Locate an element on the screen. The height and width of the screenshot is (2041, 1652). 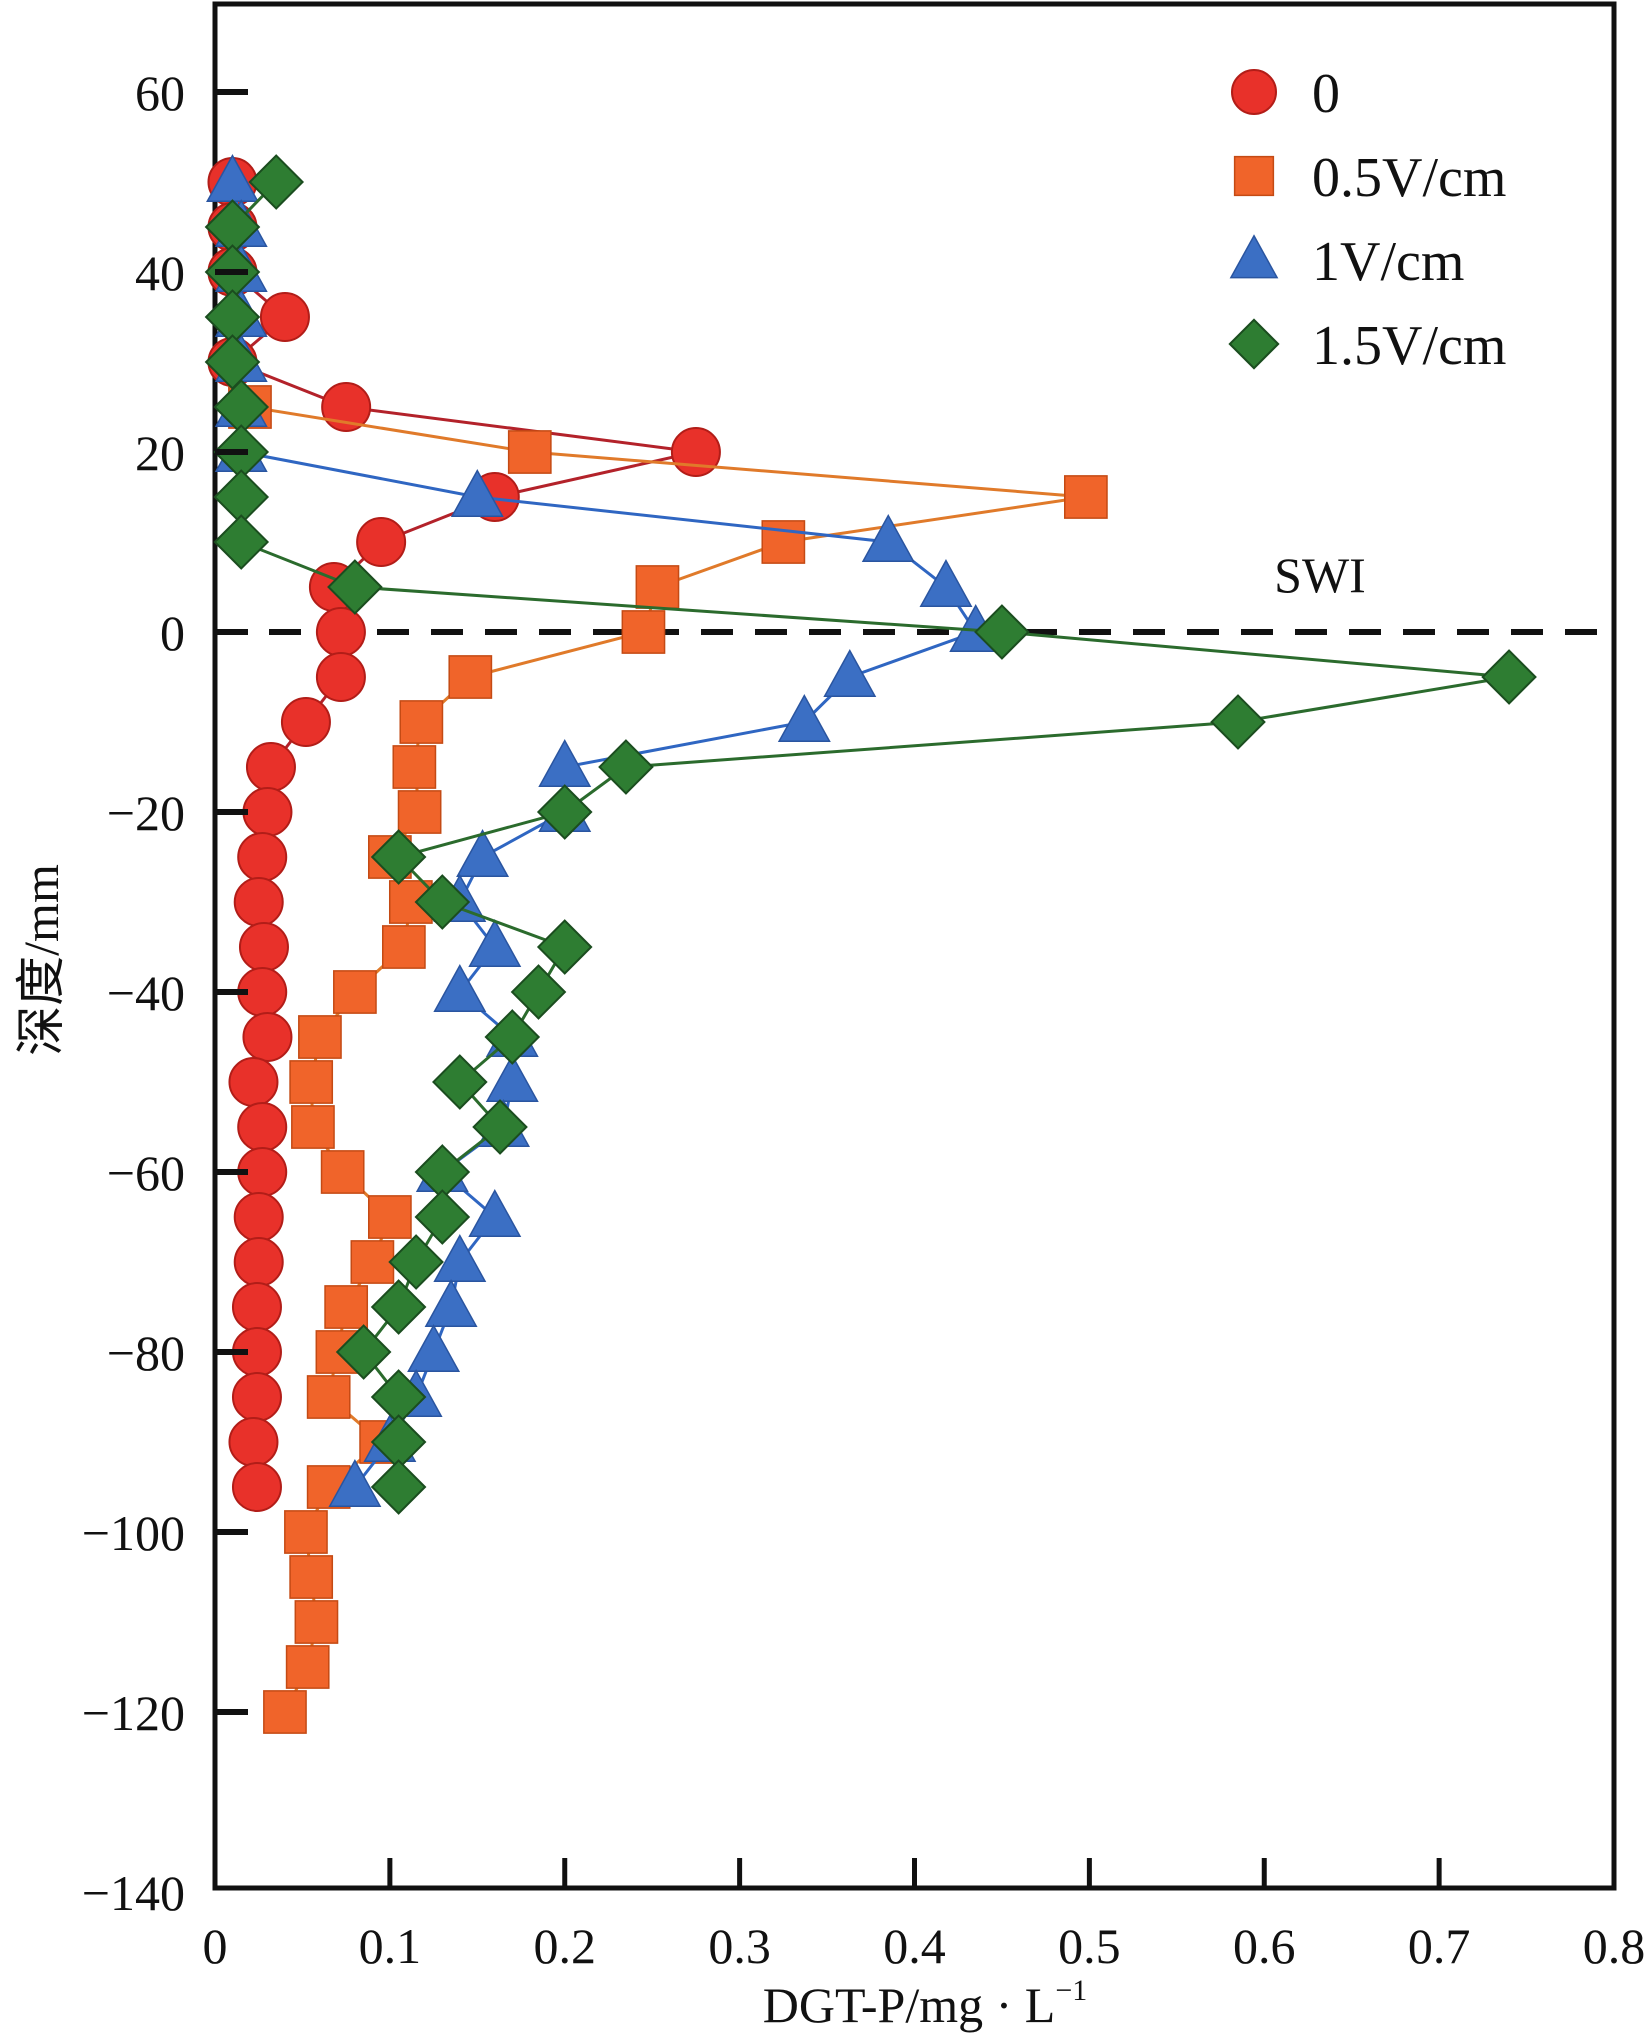
legend: 0 0.5V/cm 1V/cm 1.5V/cm is located at coordinates (1367, 220).